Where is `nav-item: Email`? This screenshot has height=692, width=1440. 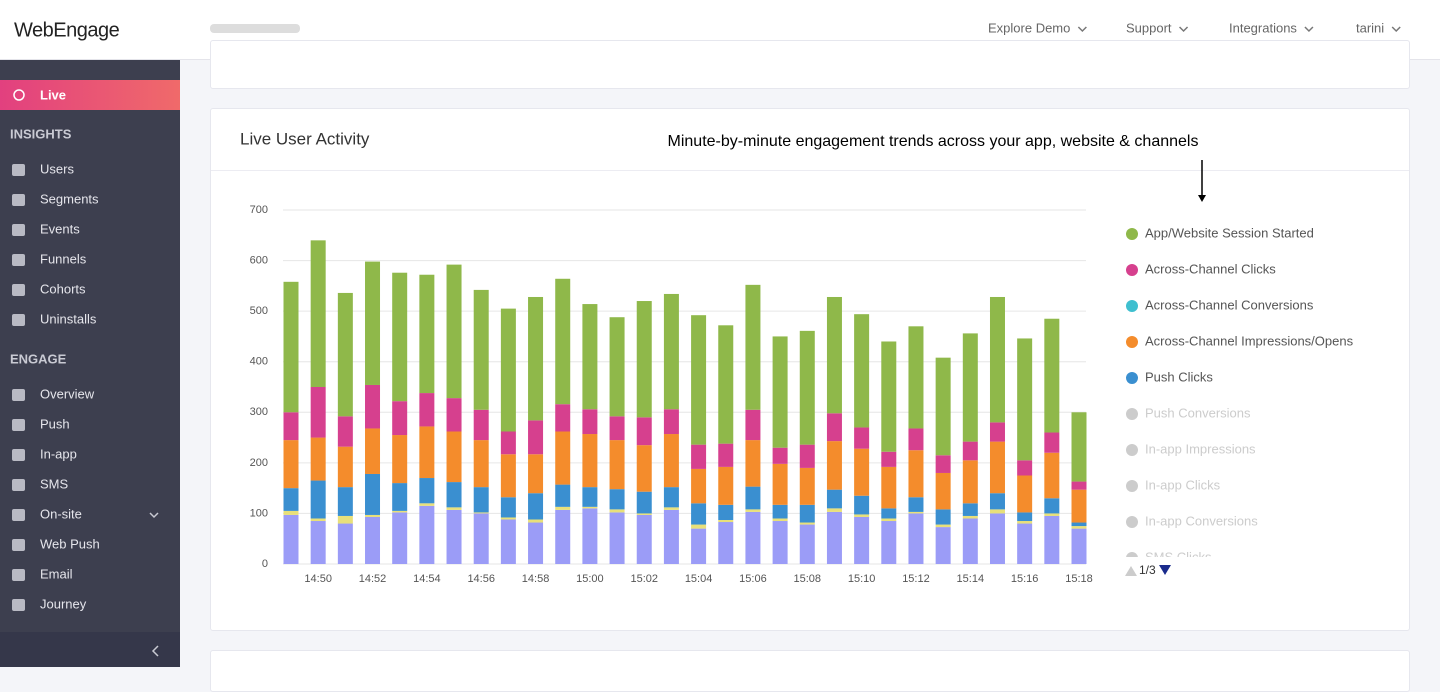
nav-item: Email is located at coordinates (56, 573).